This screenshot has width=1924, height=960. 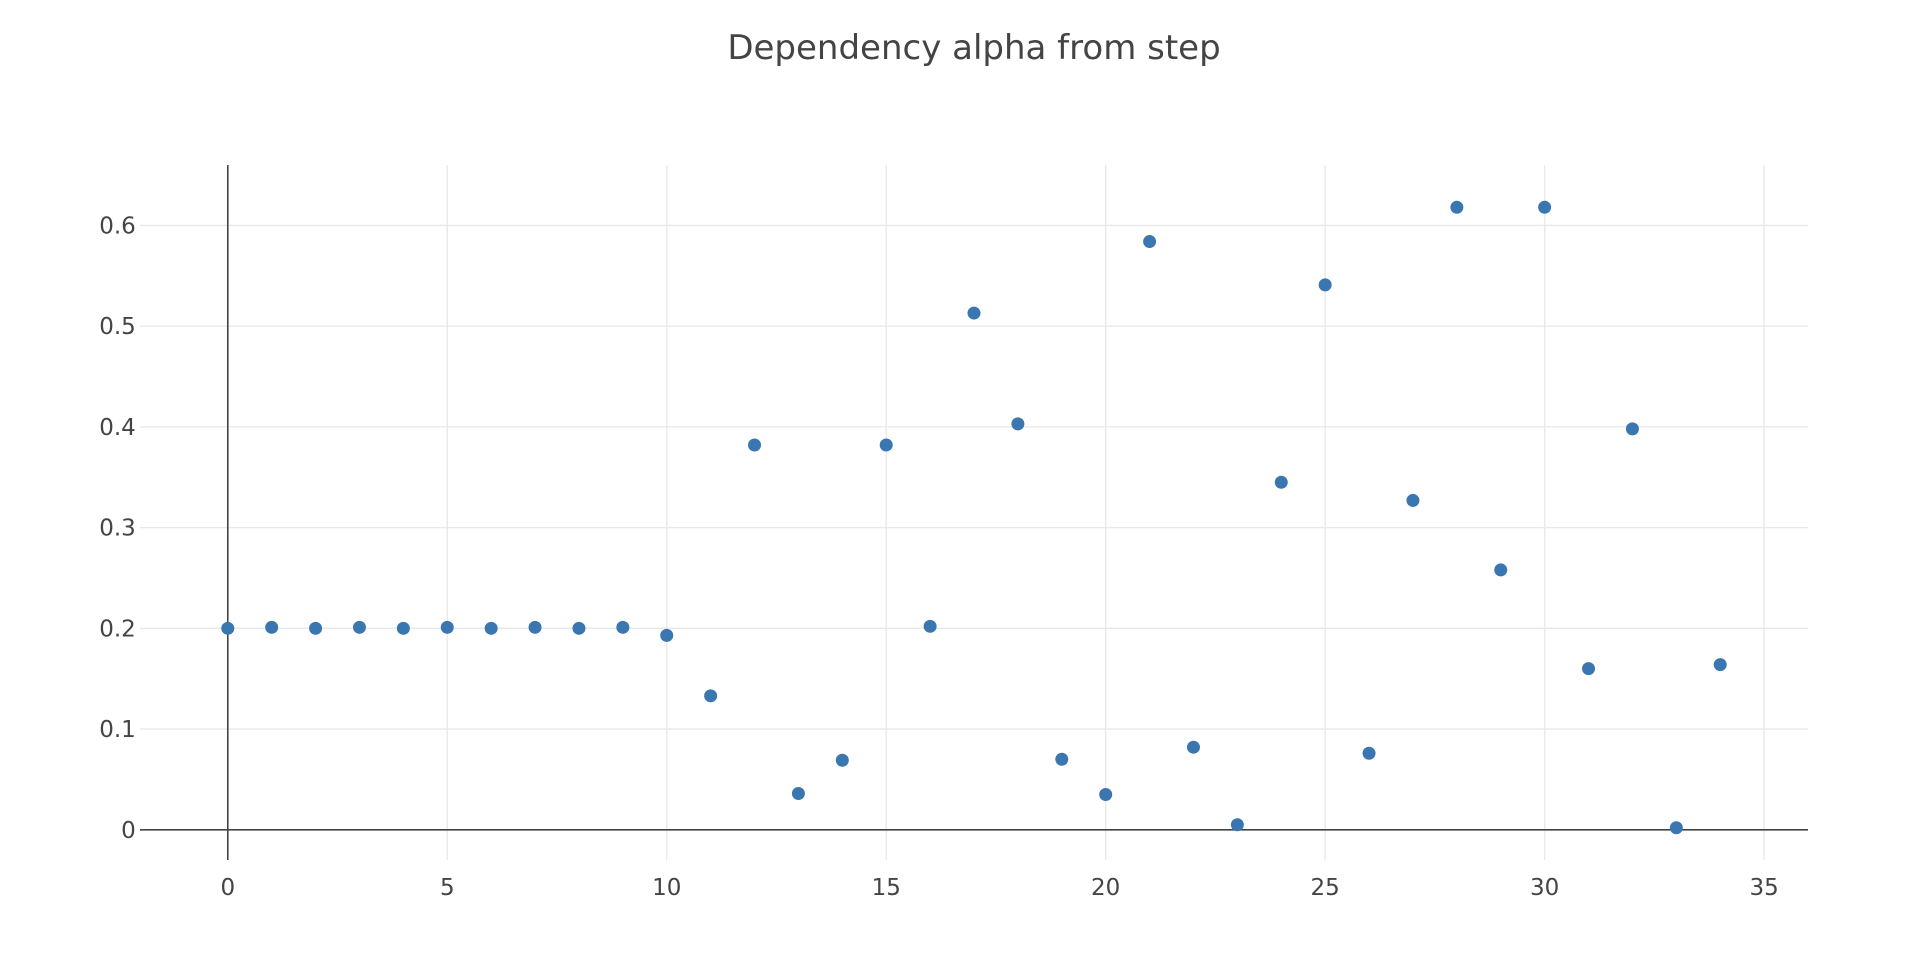 What do you see at coordinates (128, 831) in the screenshot?
I see `y-tick-label: 0` at bounding box center [128, 831].